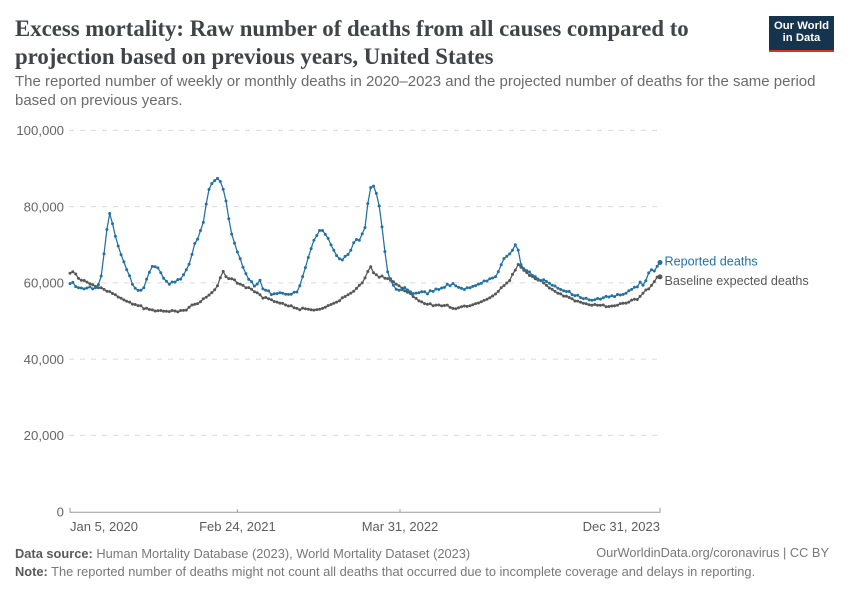 The image size is (850, 600). Describe the element at coordinates (60, 511) in the screenshot. I see `svg-text: 0` at that location.